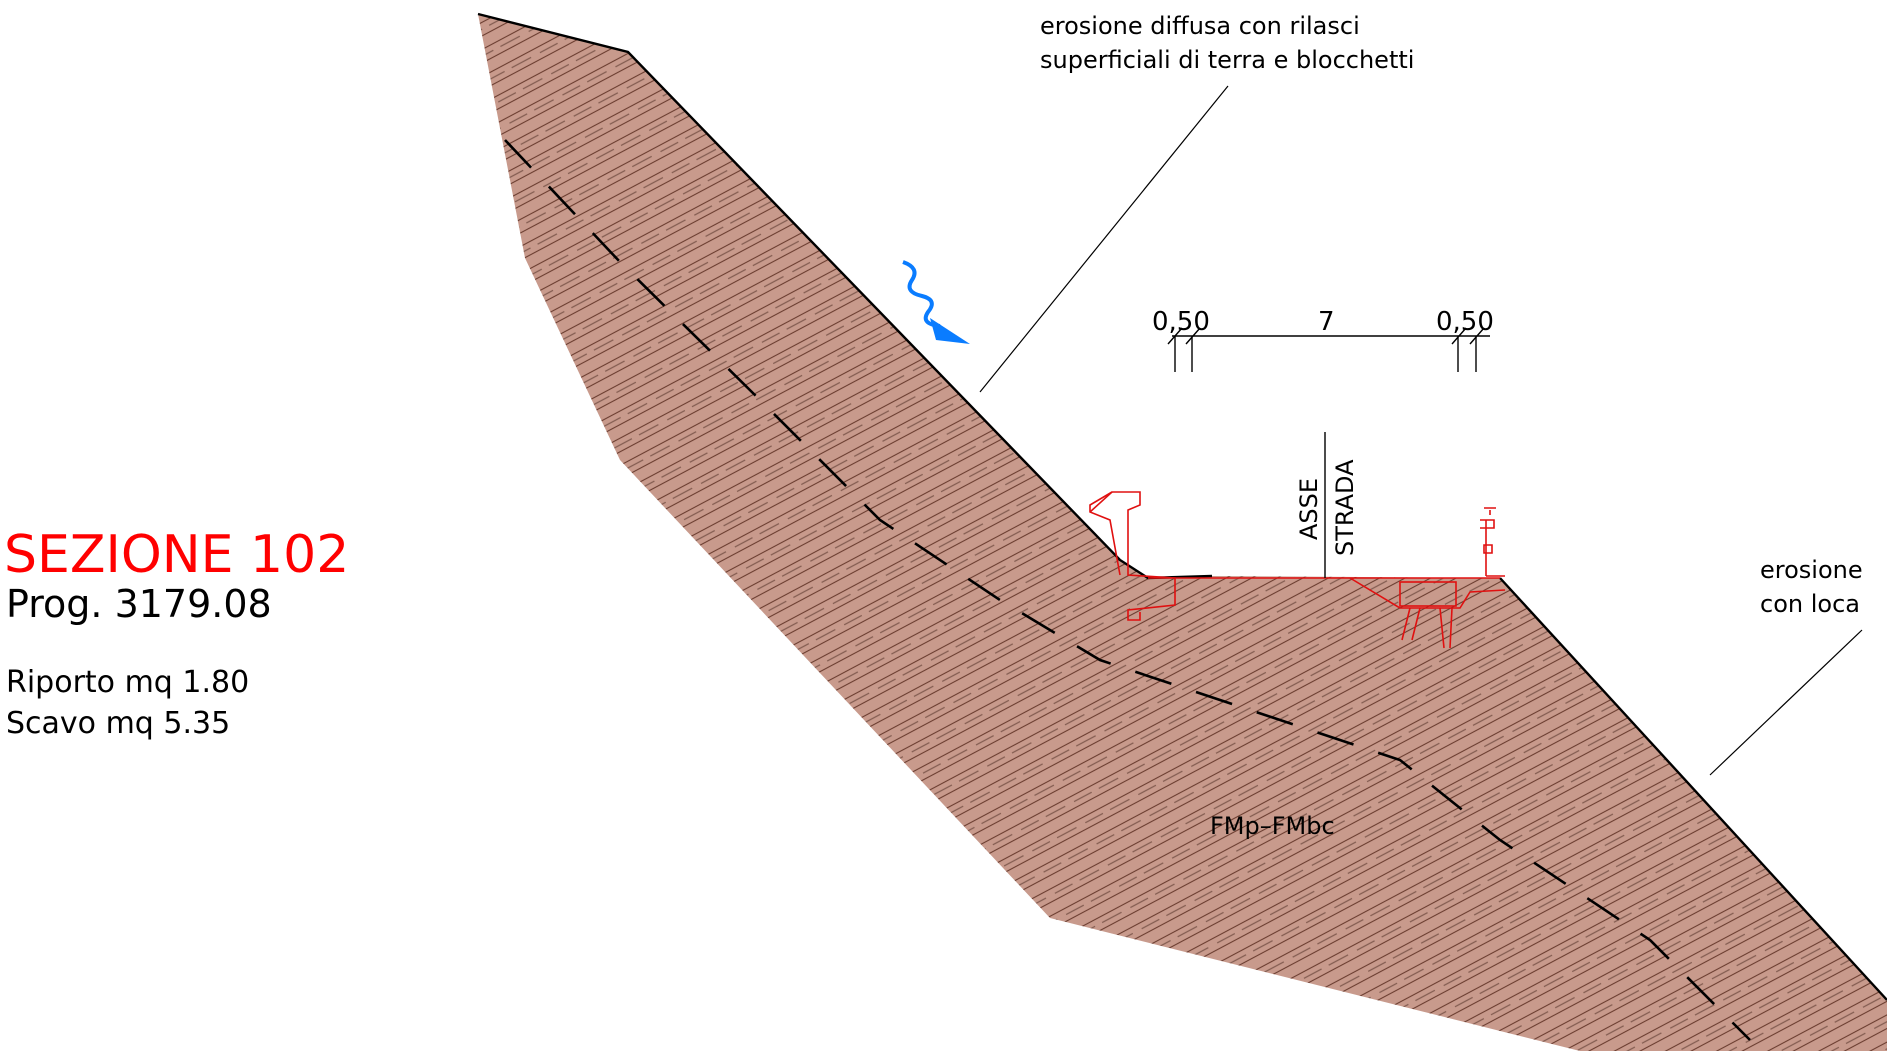 This screenshot has height=1051, width=1887. I want to click on erosion-note-top-line2: superficiali di terra e blocchetti, so click(1227, 60).